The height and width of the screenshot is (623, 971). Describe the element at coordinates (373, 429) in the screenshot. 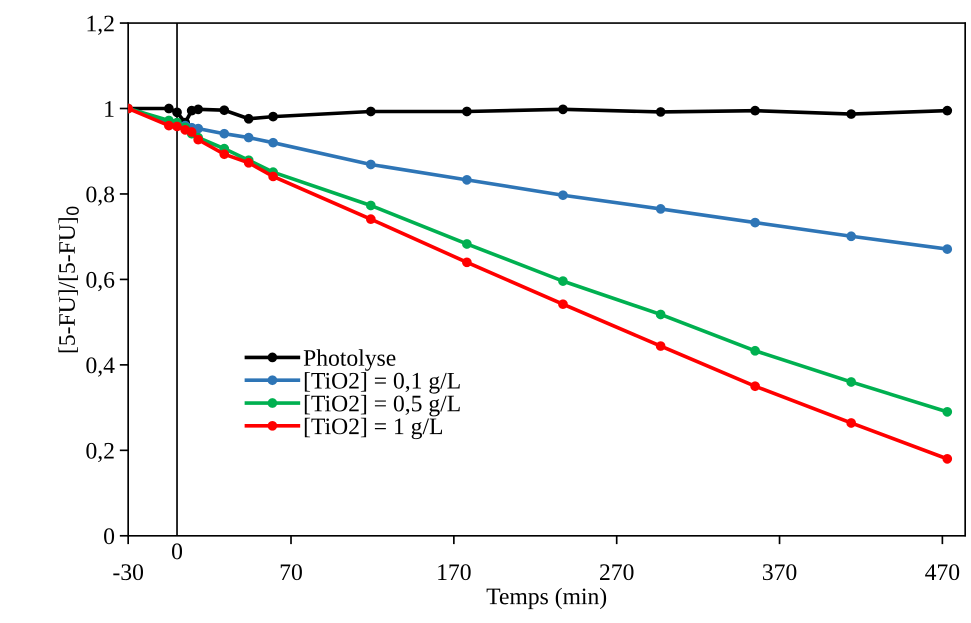

I see `legend-label: [TiO2] = 1 g/L` at that location.